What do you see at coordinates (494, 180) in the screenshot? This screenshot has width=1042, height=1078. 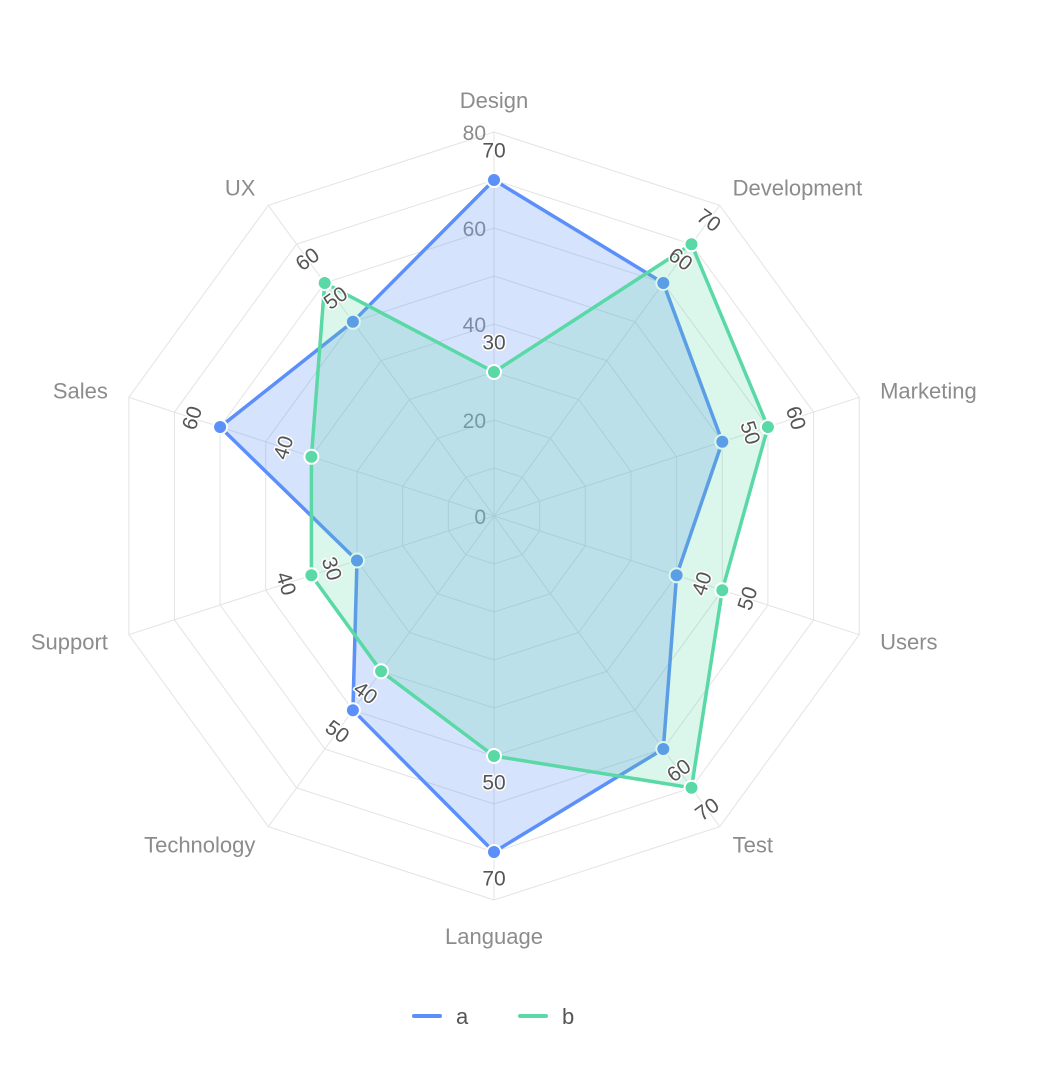 I see `point-a-design` at bounding box center [494, 180].